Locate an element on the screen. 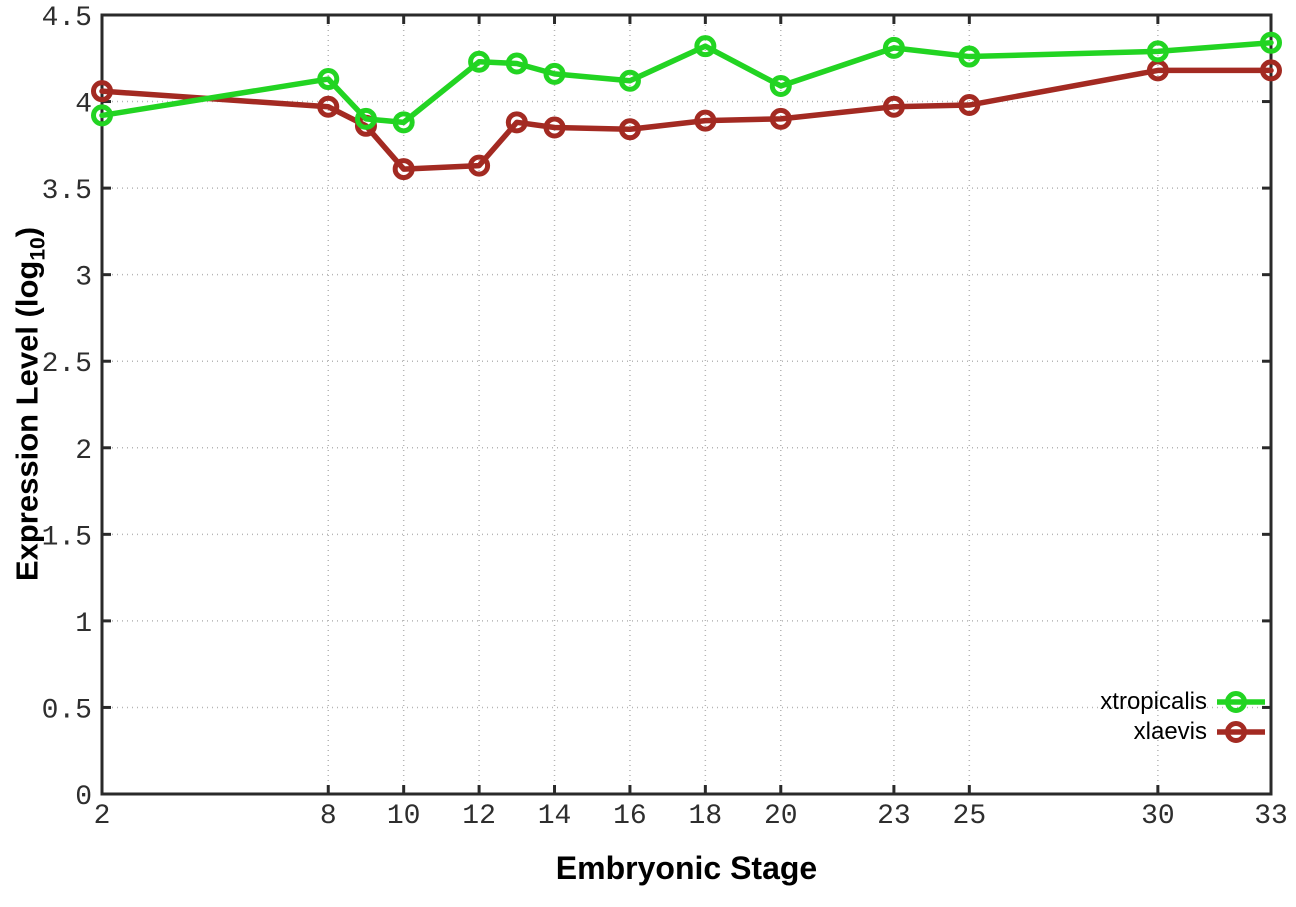 The image size is (1296, 907). y-tick-label: 3 is located at coordinates (83, 278).